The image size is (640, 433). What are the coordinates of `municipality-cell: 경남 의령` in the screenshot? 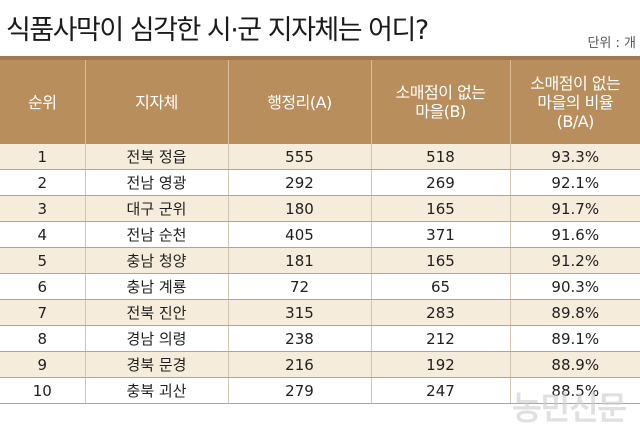 It's located at (157, 338).